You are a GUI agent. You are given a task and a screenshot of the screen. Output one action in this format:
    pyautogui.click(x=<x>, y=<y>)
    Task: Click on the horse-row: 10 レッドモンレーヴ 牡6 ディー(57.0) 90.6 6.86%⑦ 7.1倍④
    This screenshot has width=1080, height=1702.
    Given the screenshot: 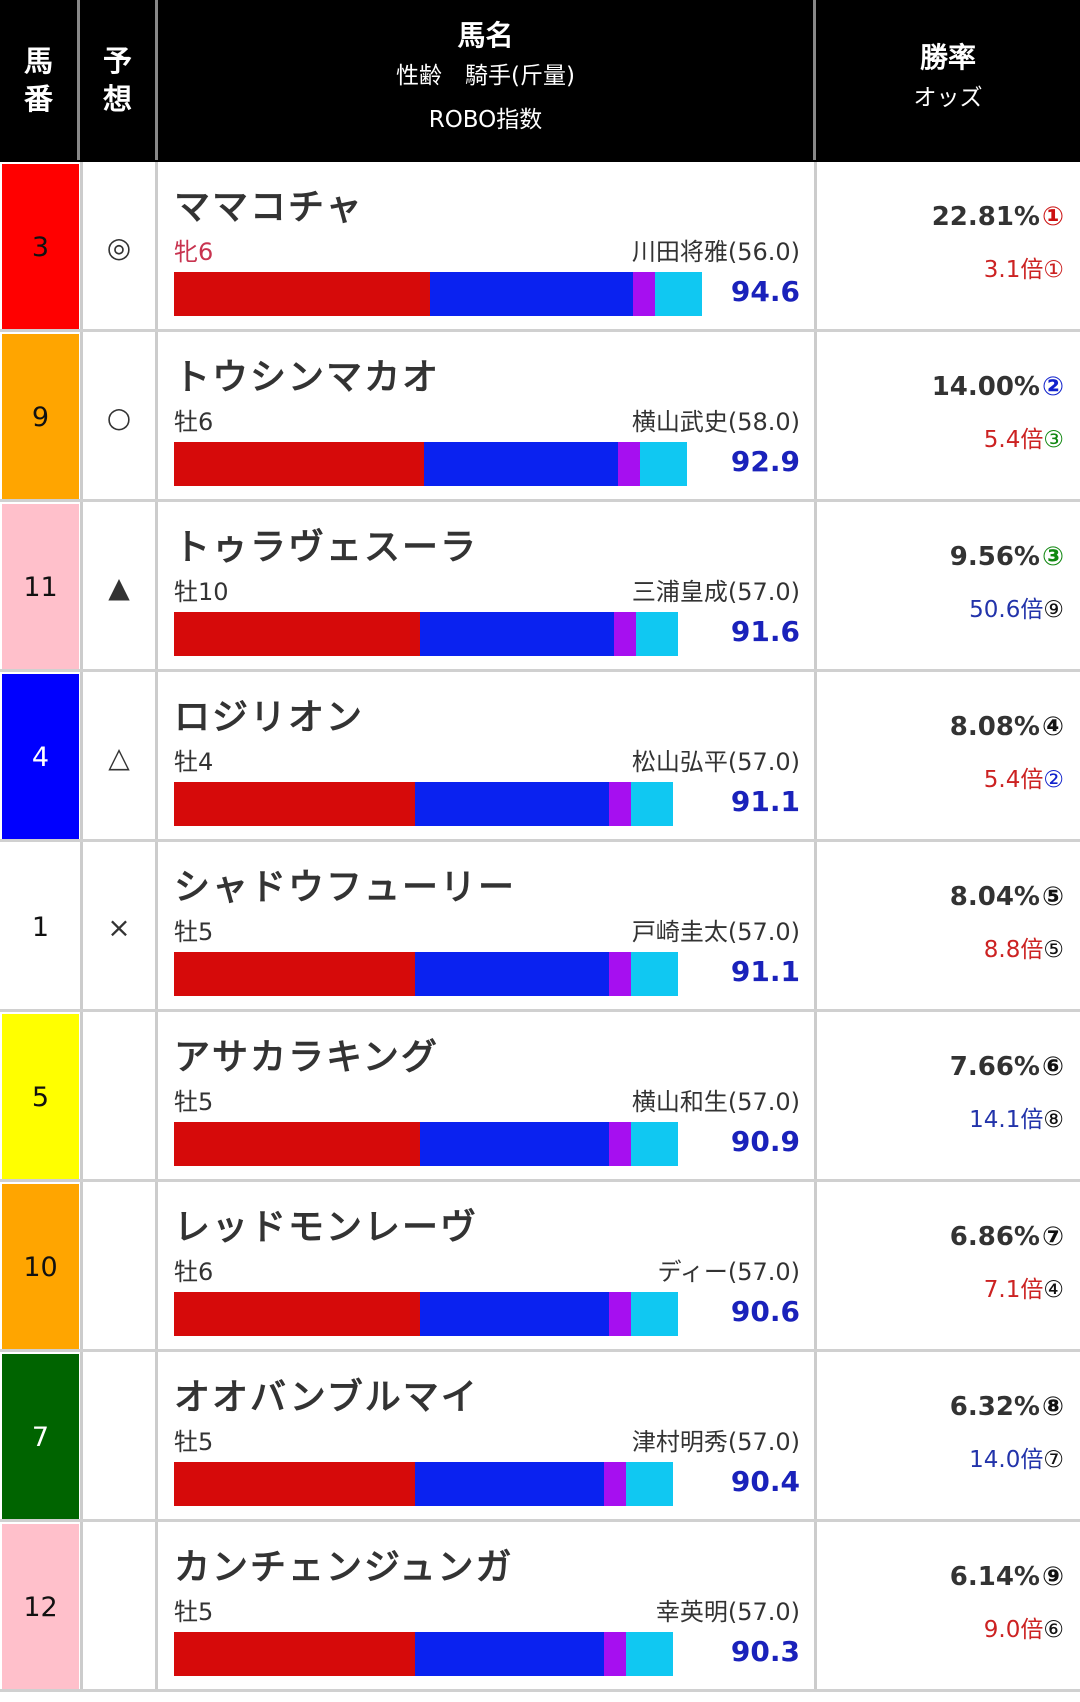 What is the action you would take?
    pyautogui.click(x=540, y=1267)
    